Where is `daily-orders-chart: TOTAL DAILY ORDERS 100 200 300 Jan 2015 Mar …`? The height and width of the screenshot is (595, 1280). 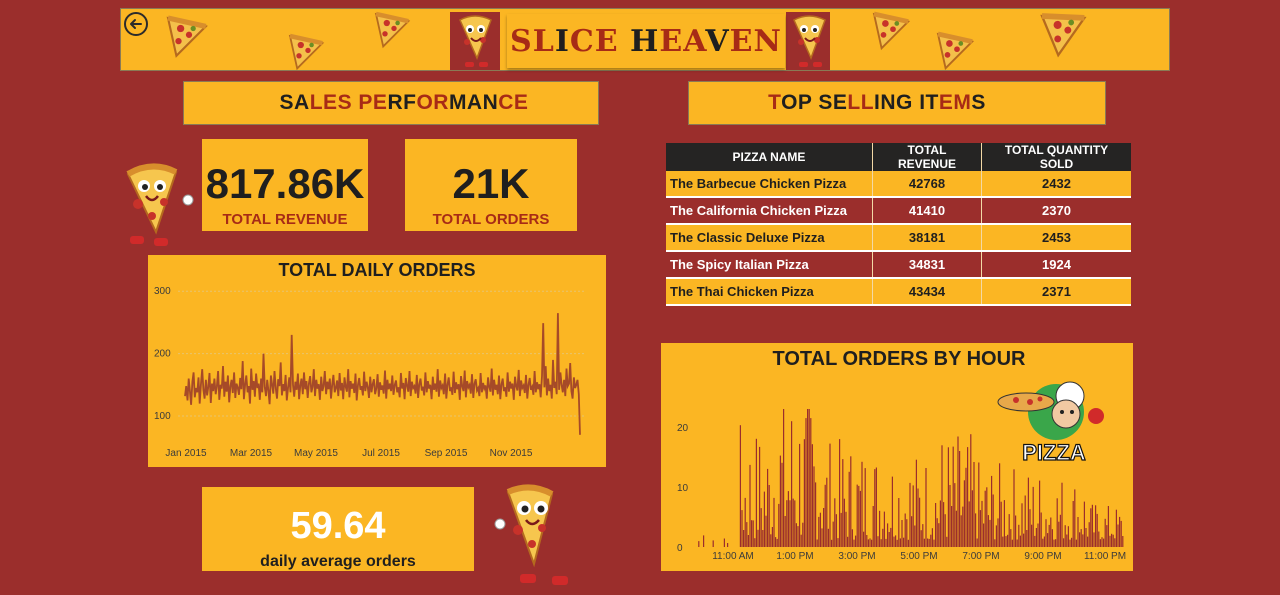 daily-orders-chart: TOTAL DAILY ORDERS 100 200 300 Jan 2015 Mar … is located at coordinates (377, 361).